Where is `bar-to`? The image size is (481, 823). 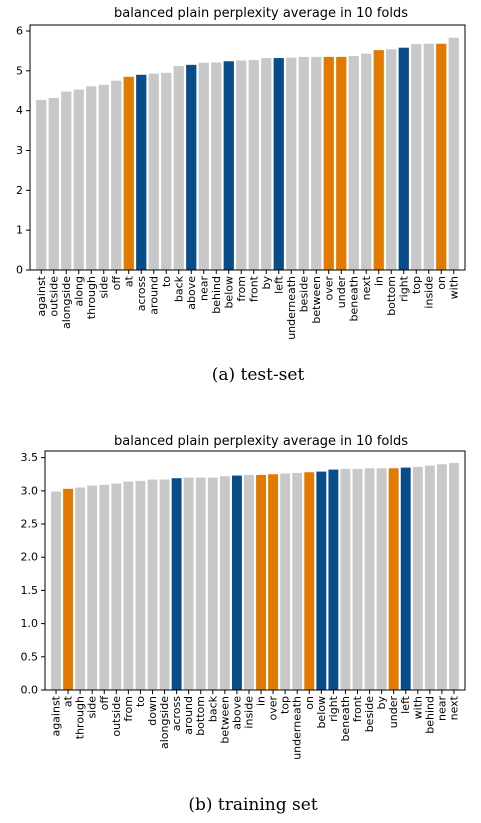 bar-to is located at coordinates (166, 171).